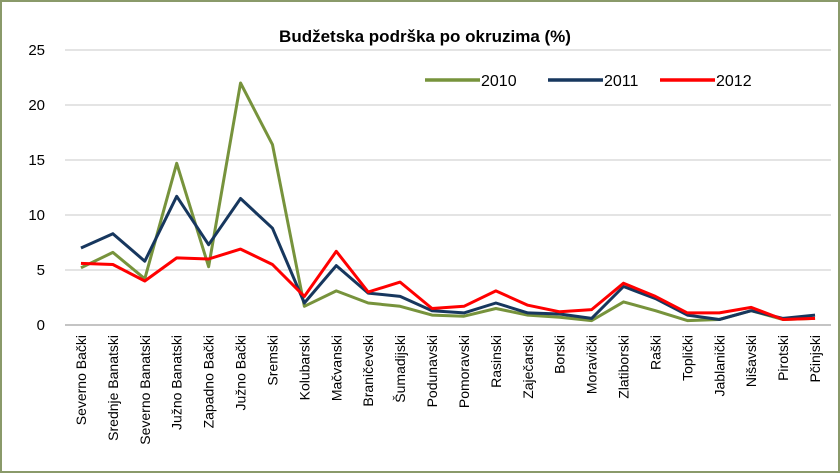 The height and width of the screenshot is (473, 840). What do you see at coordinates (528, 367) in the screenshot?
I see `x-tick-label: Zaječarski` at bounding box center [528, 367].